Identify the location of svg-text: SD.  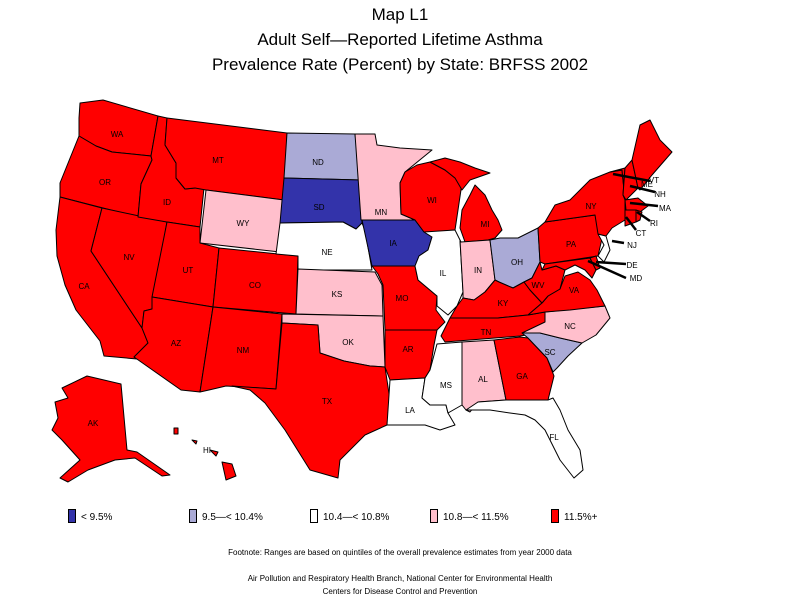
(318, 207).